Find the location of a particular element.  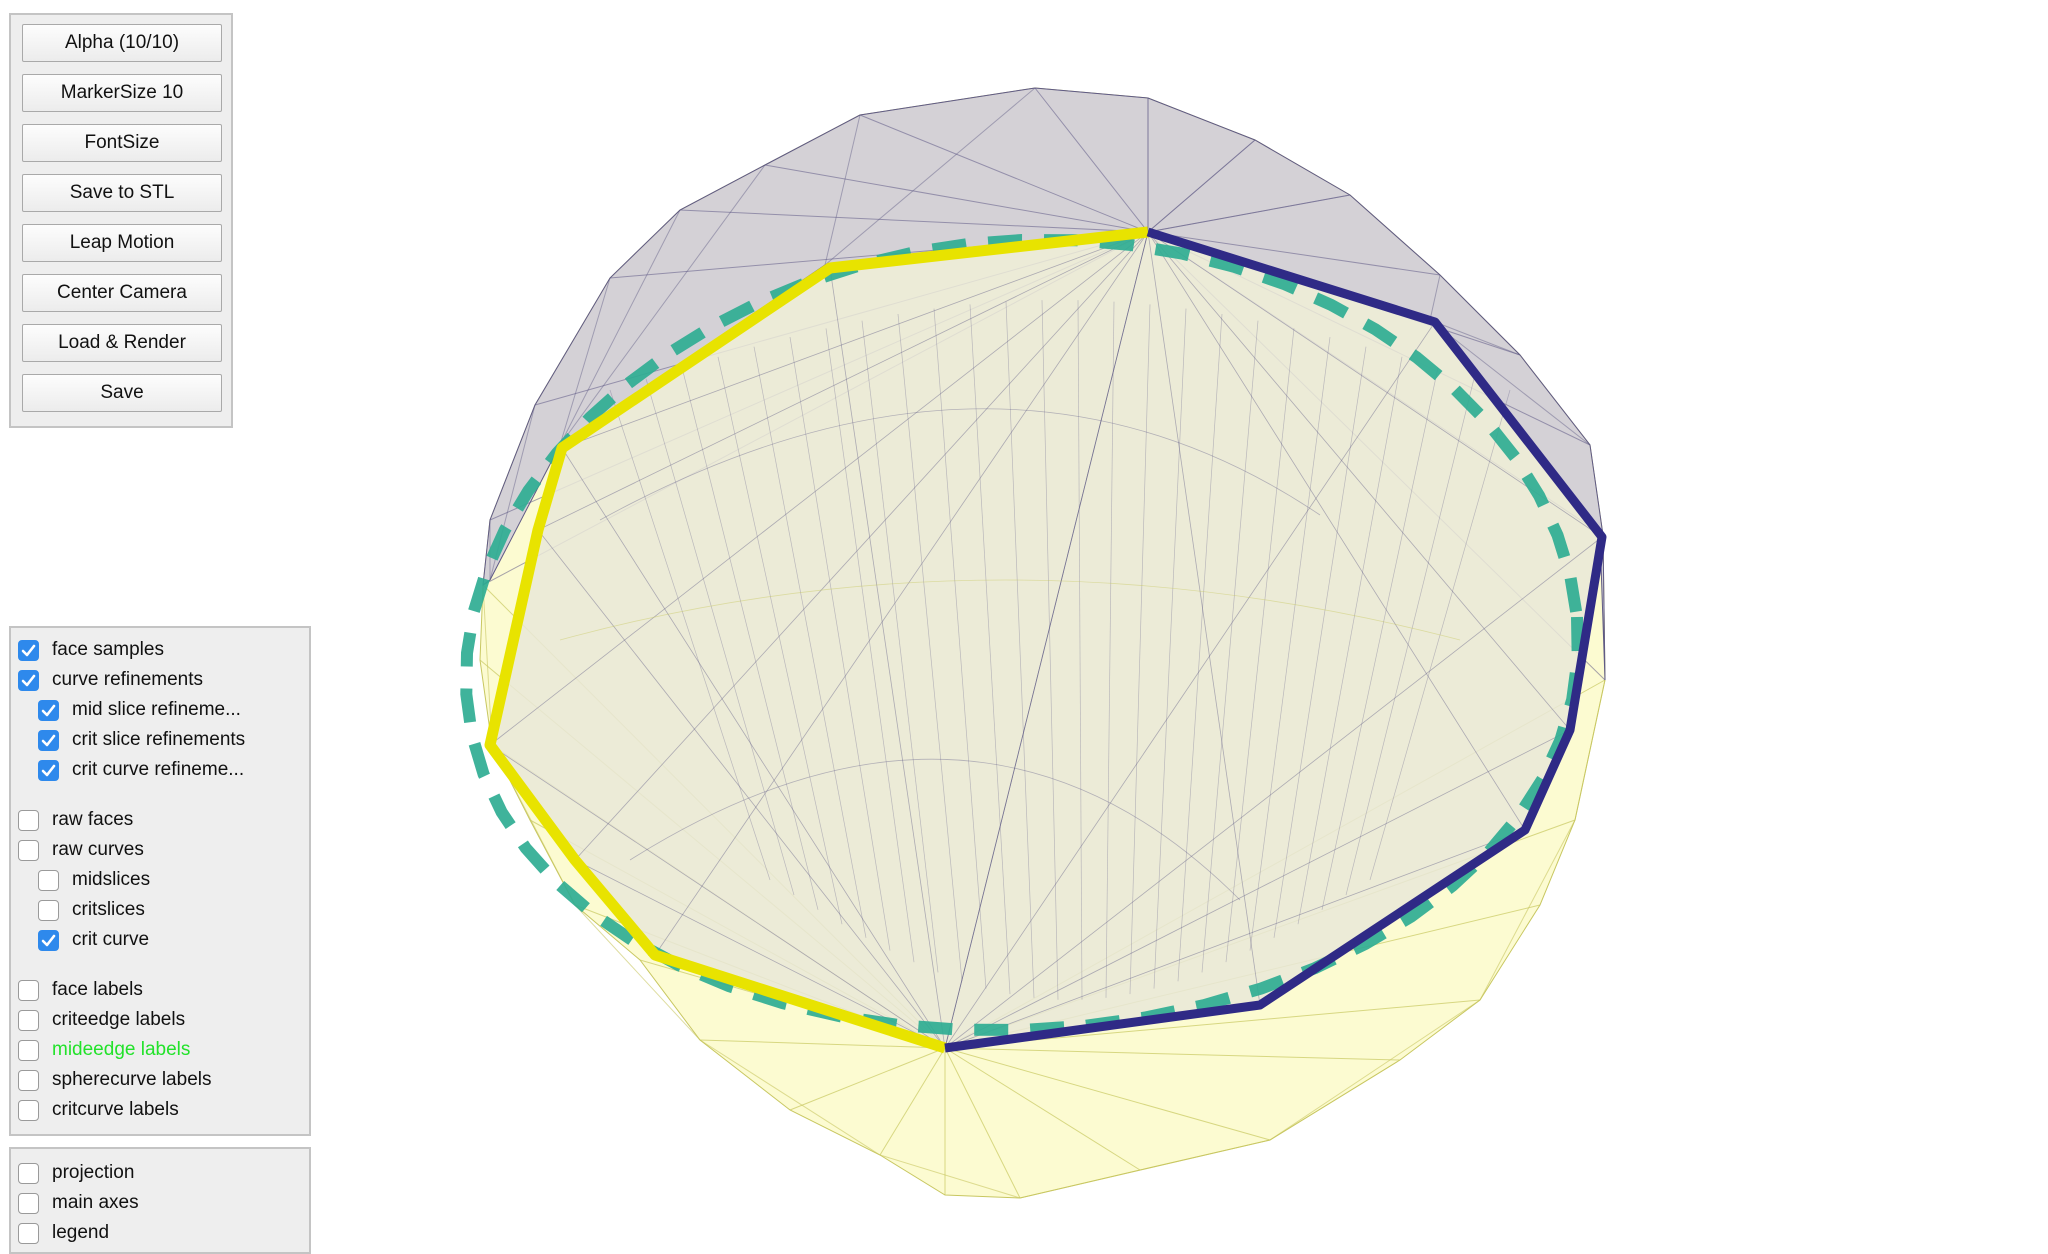

save-button: Save is located at coordinates (122, 393).